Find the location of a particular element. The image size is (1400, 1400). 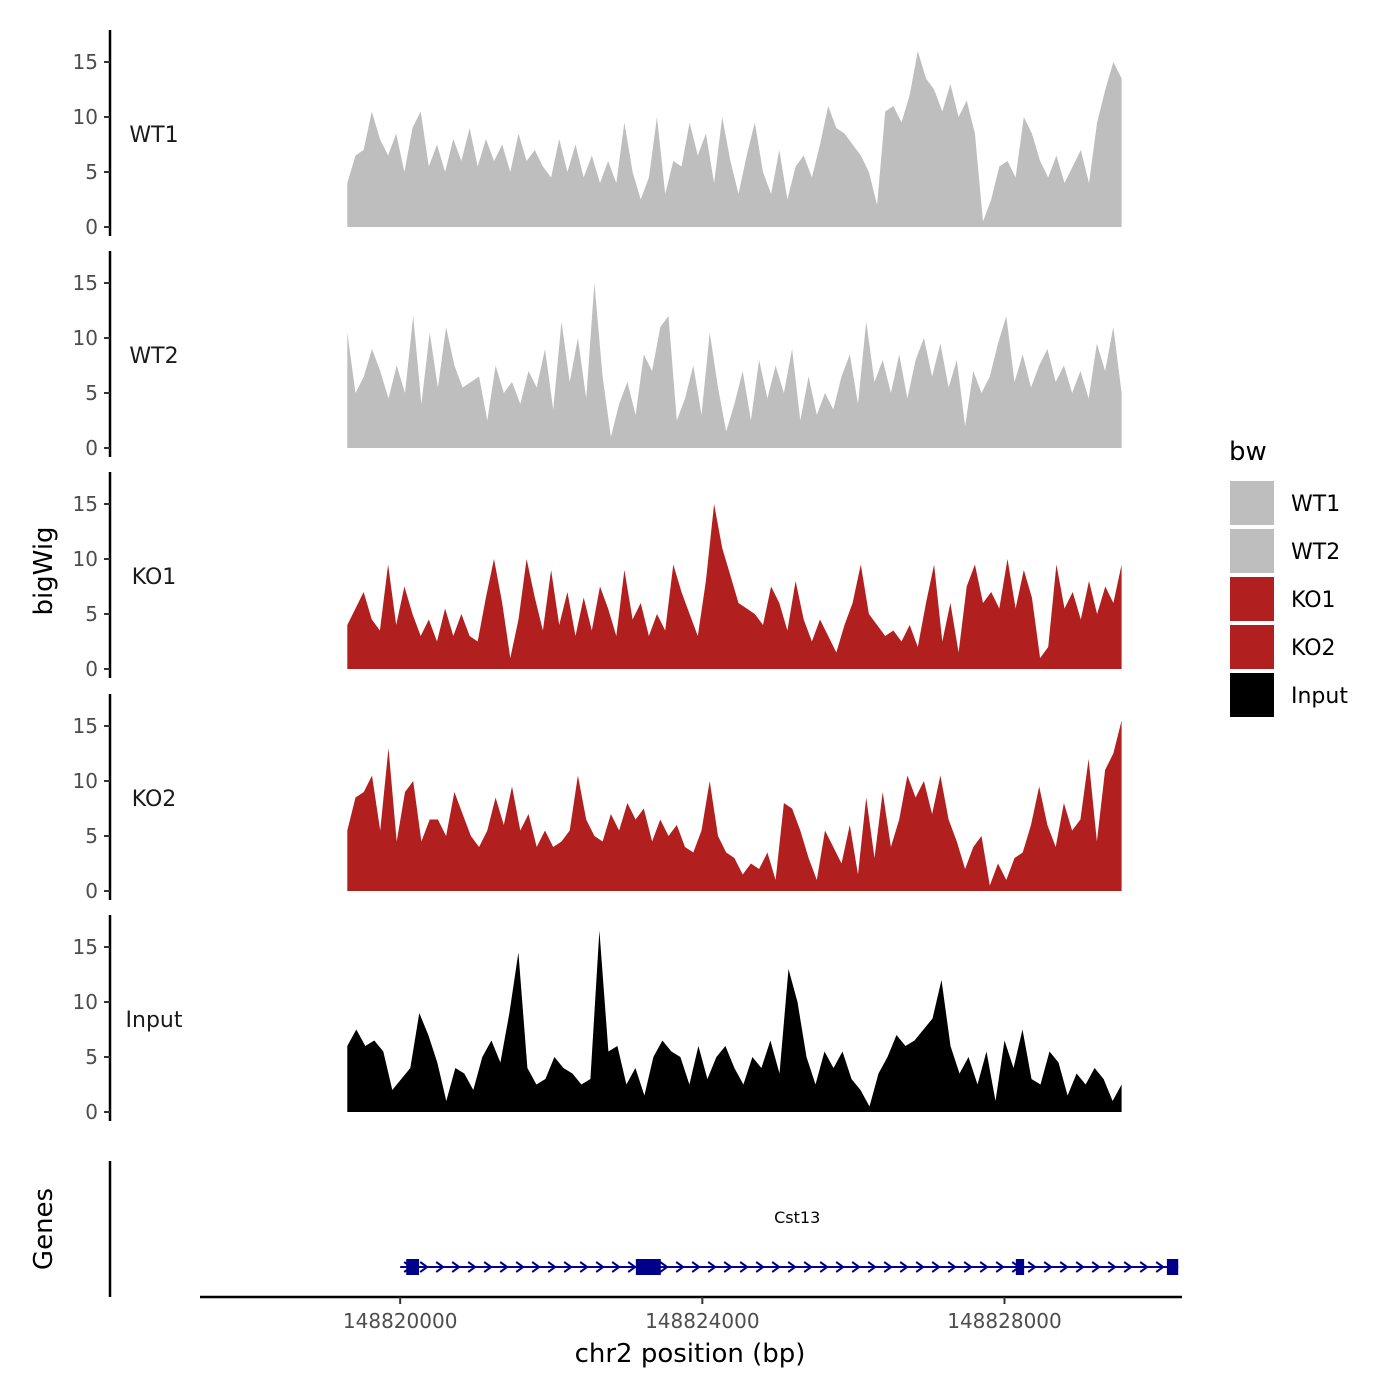

track-area-wt1 is located at coordinates (734, 139).